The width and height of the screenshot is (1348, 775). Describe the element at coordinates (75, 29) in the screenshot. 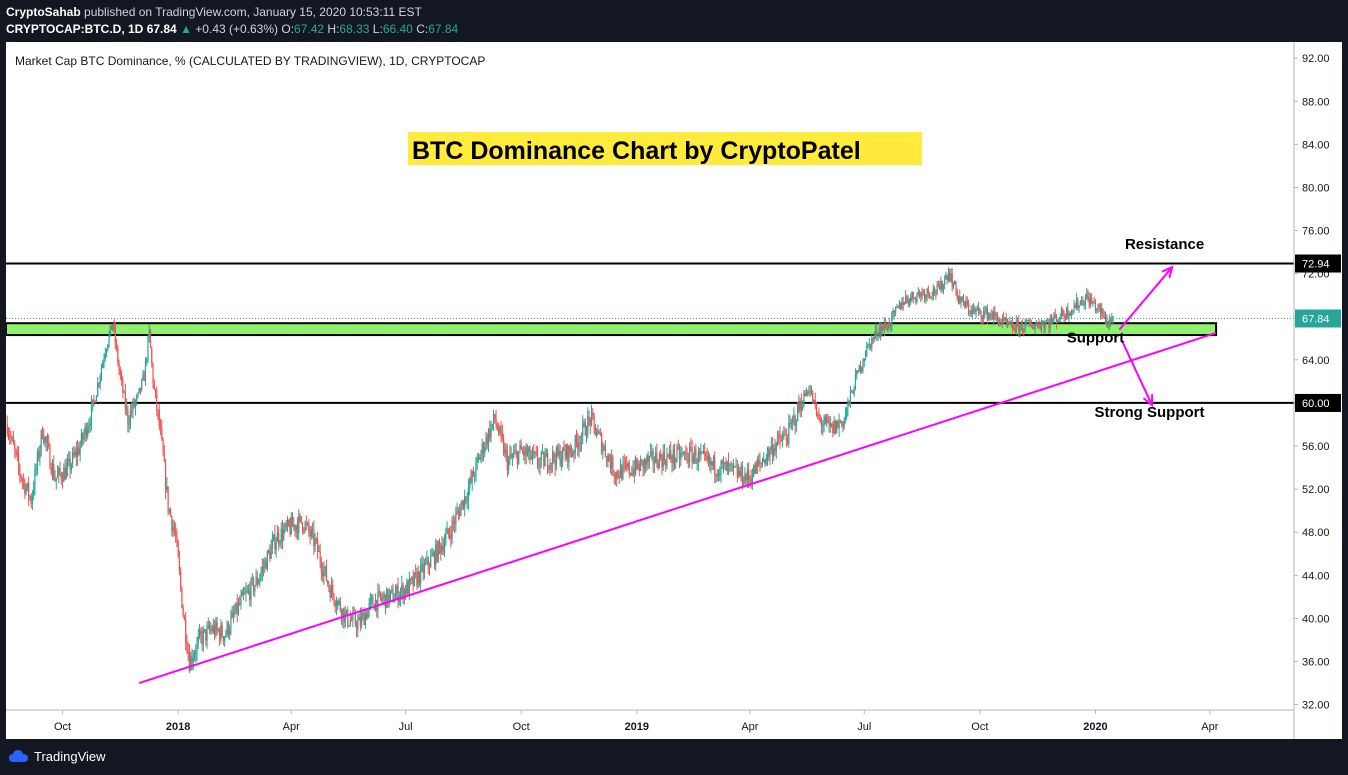

I see `symbol-label: CRYPTOCAP:BTC.D, 1D` at that location.